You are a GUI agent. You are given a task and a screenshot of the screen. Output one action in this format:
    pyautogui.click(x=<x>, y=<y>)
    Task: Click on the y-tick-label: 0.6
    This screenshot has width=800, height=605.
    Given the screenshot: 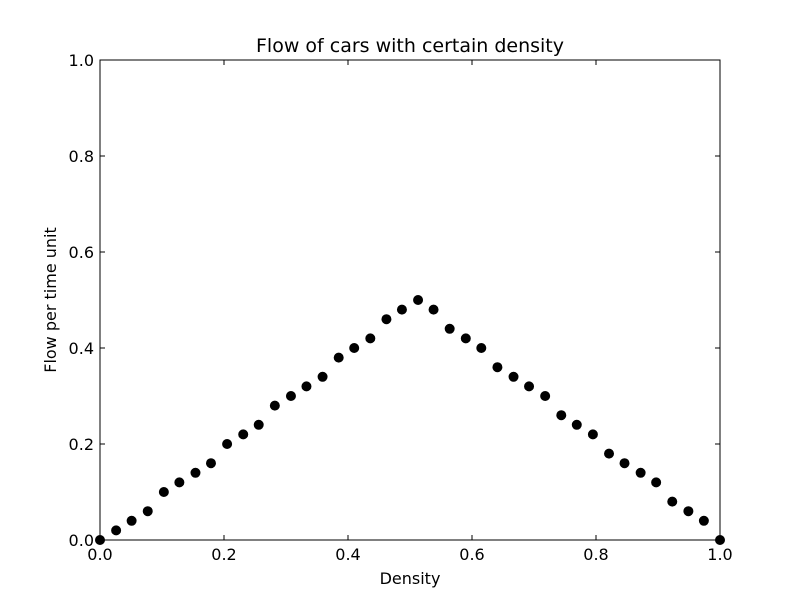 What is the action you would take?
    pyautogui.click(x=81, y=252)
    